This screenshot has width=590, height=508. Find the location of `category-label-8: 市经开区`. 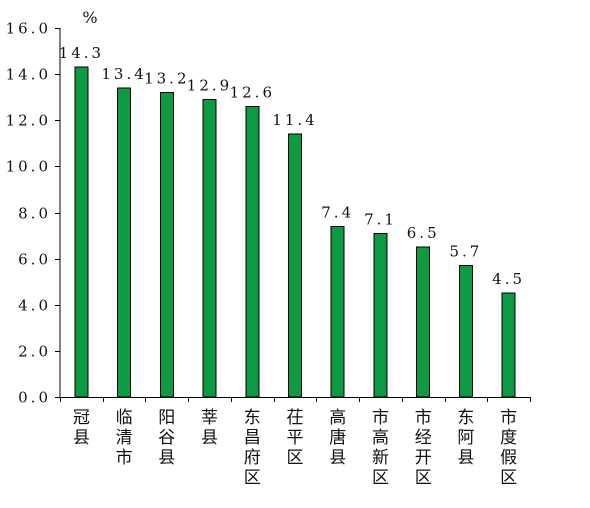

category-label-8: 市经开区 is located at coordinates (423, 448).